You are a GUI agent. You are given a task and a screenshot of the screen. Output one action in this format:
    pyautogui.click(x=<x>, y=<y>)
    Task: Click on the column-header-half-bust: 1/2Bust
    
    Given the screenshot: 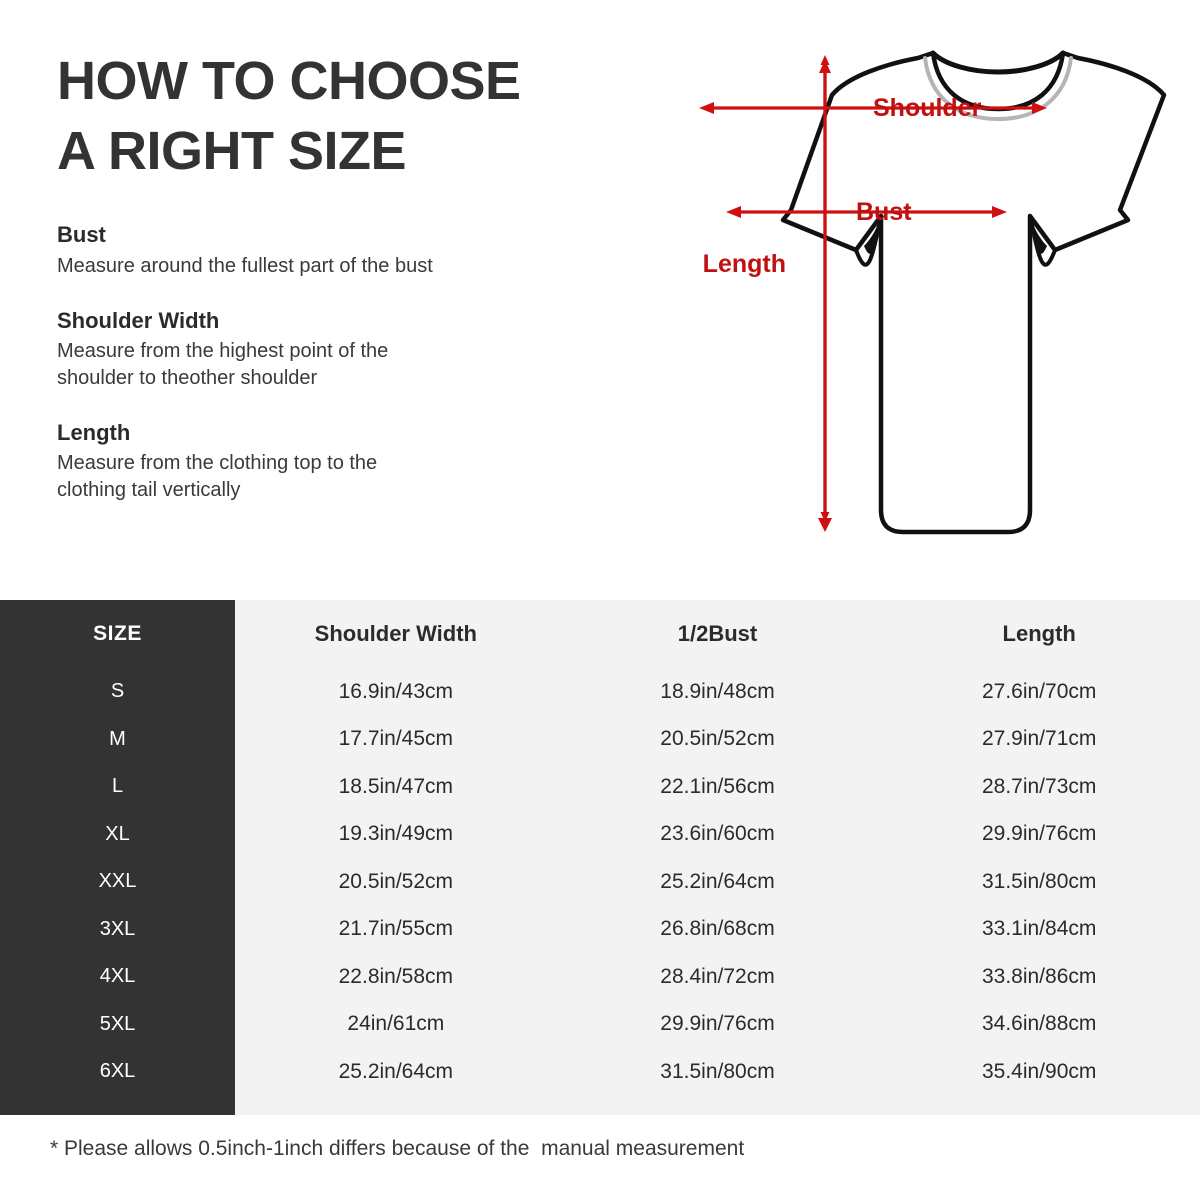 What is the action you would take?
    pyautogui.click(x=717, y=633)
    